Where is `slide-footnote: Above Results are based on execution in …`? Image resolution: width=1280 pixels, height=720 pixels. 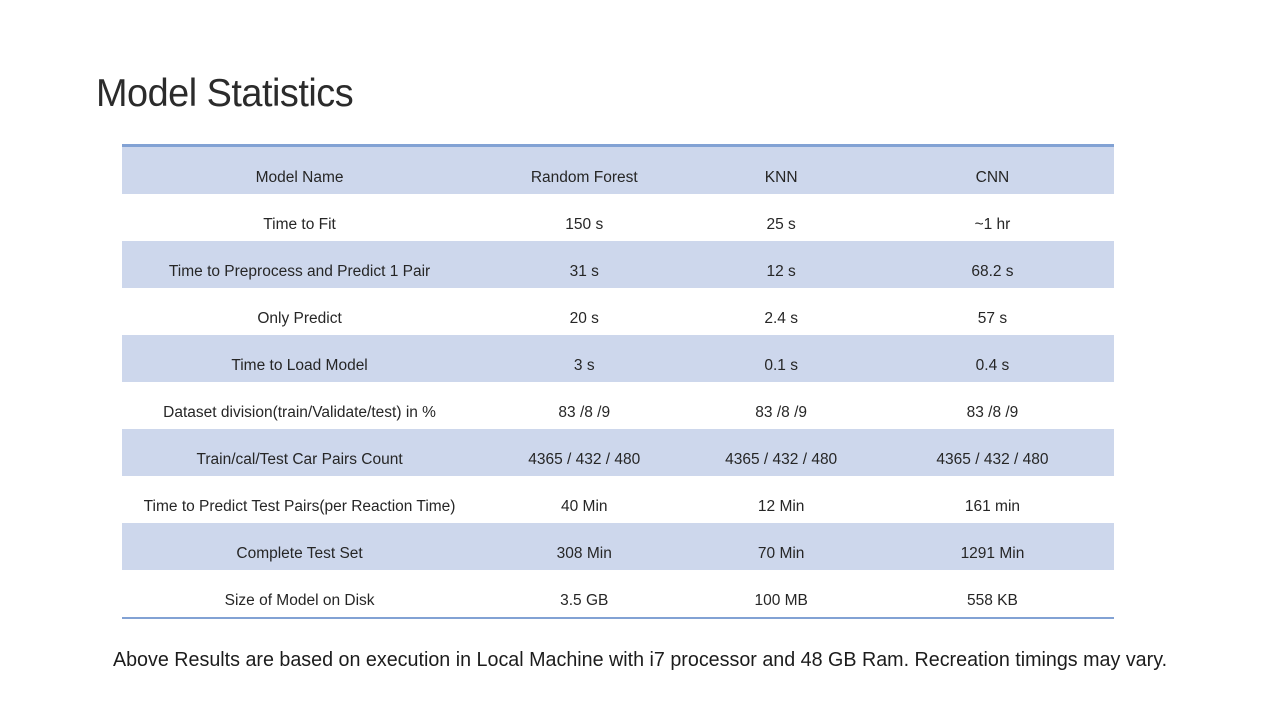 slide-footnote: Above Results are based on execution in … is located at coordinates (640, 660).